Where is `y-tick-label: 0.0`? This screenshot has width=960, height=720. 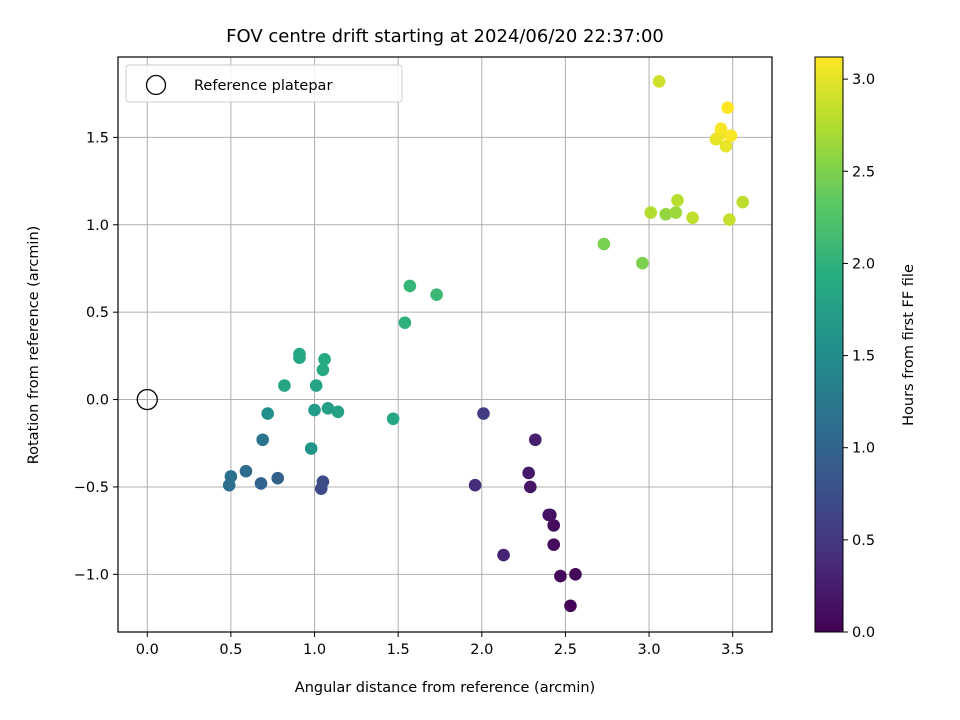
y-tick-label: 0.0 is located at coordinates (97, 401).